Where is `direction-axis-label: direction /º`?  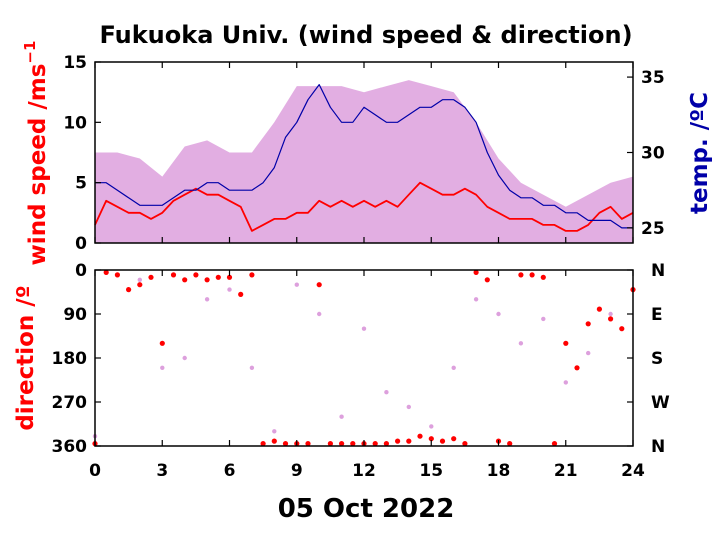 direction-axis-label: direction /º is located at coordinates (26, 357).